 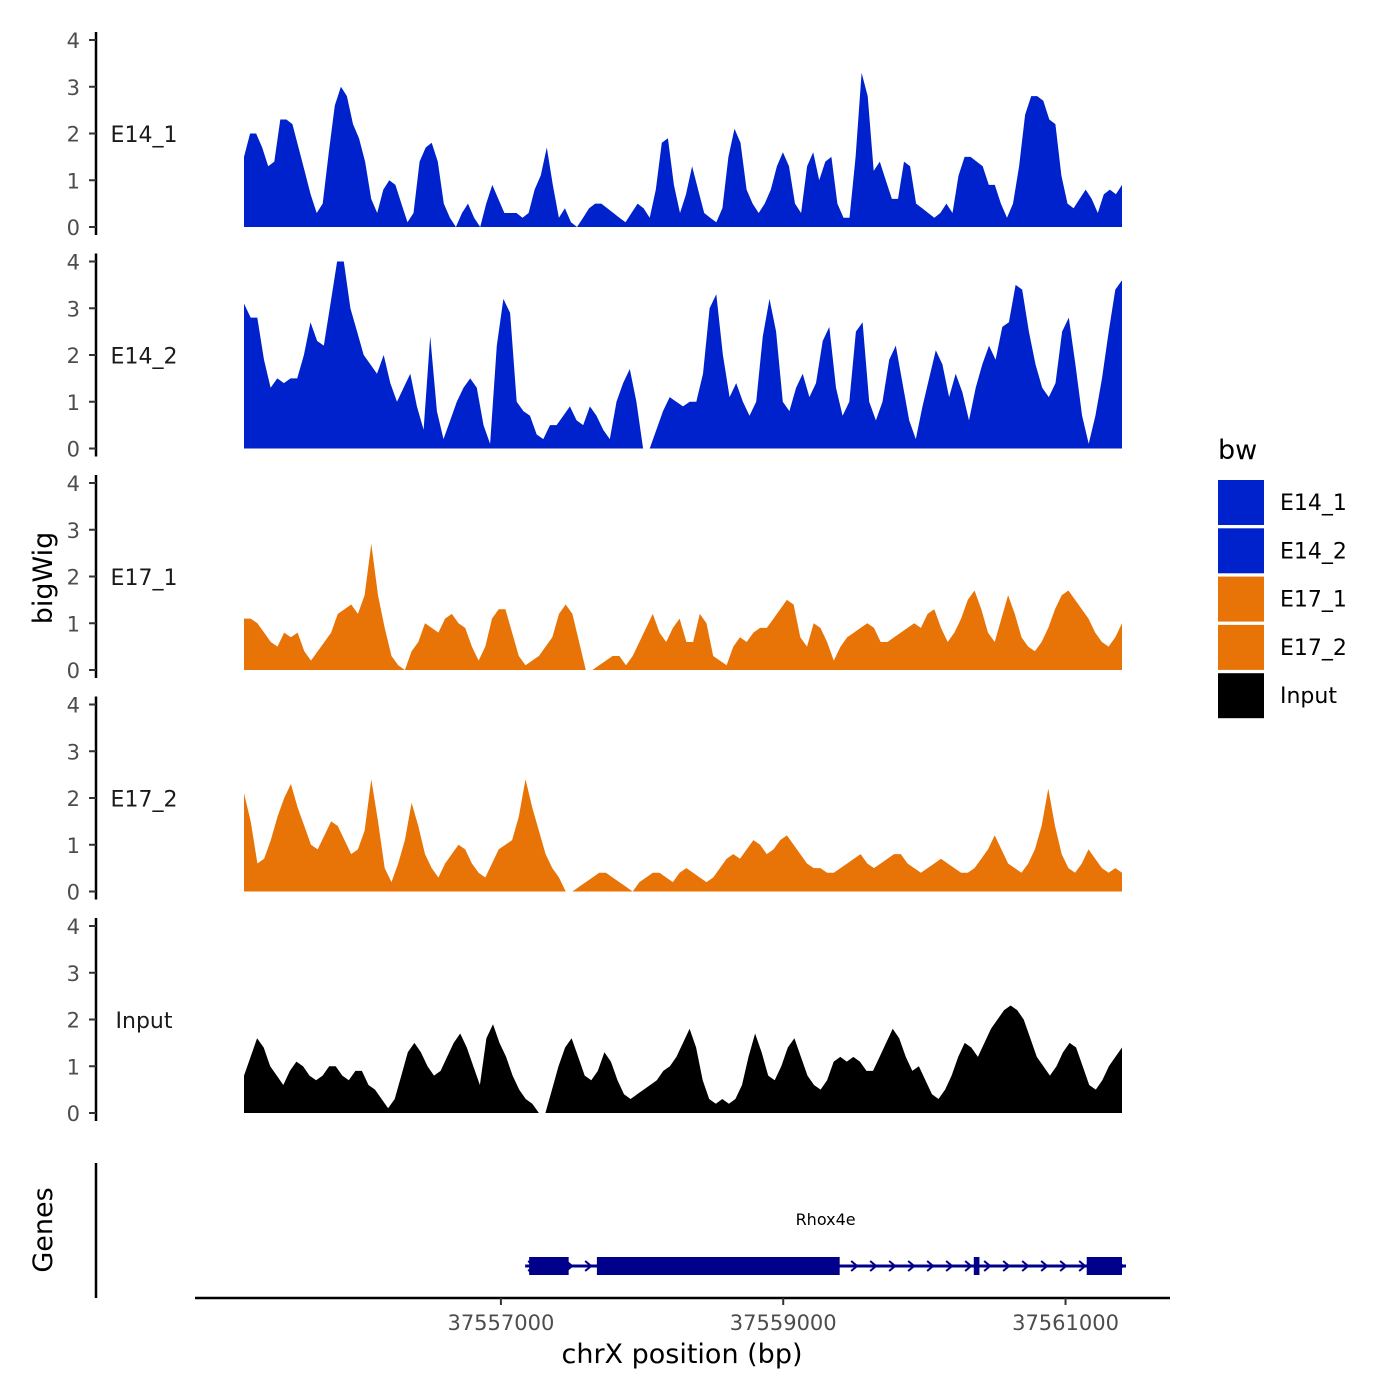 I want to click on track-E17_1: 0 1 2 3 4 E17_1, so click(x=594, y=577).